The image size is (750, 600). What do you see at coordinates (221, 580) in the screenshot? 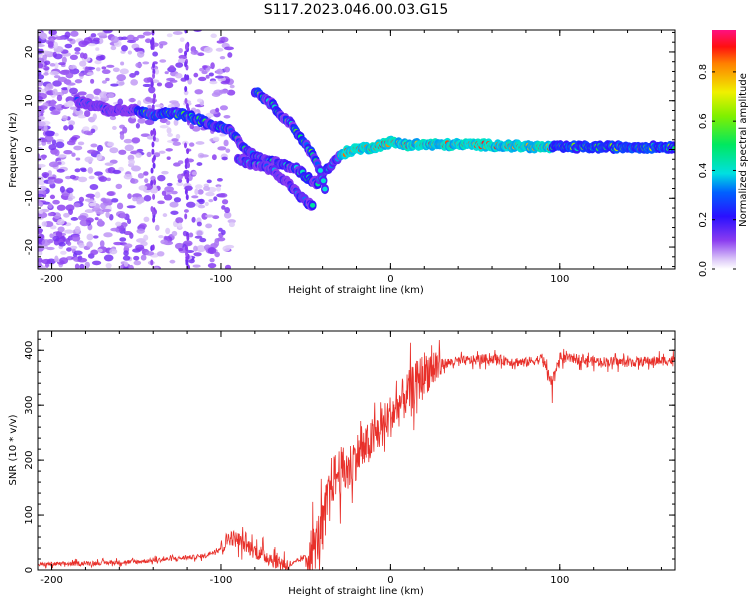
I see `snr-xtick-label: -100` at bounding box center [221, 580].